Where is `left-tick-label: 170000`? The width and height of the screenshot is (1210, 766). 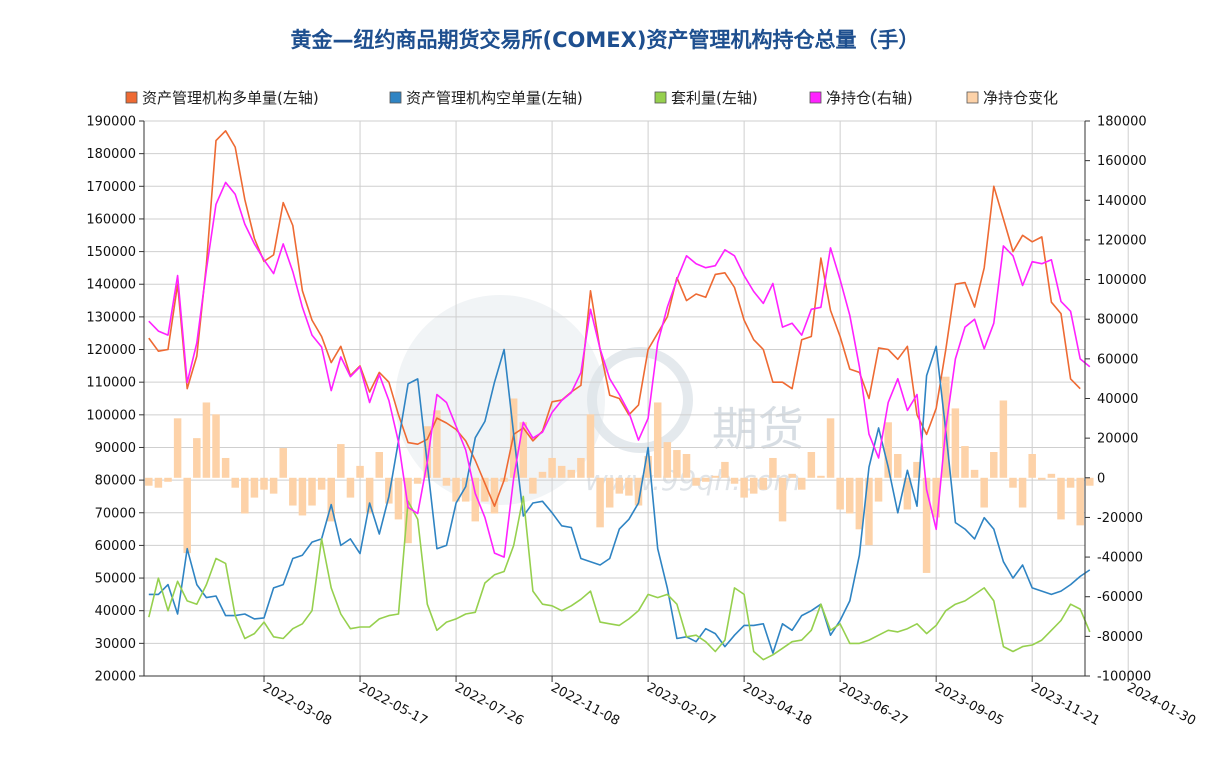
left-tick-label: 170000 is located at coordinates (111, 187).